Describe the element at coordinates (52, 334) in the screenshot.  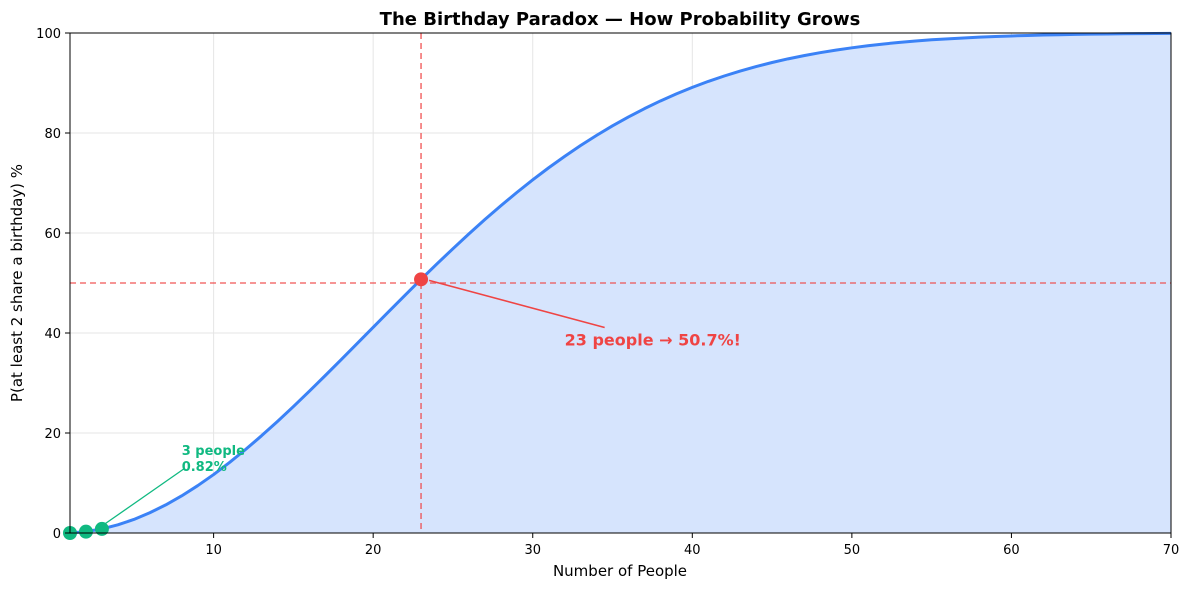
I see `y-tick-label: 40` at that location.